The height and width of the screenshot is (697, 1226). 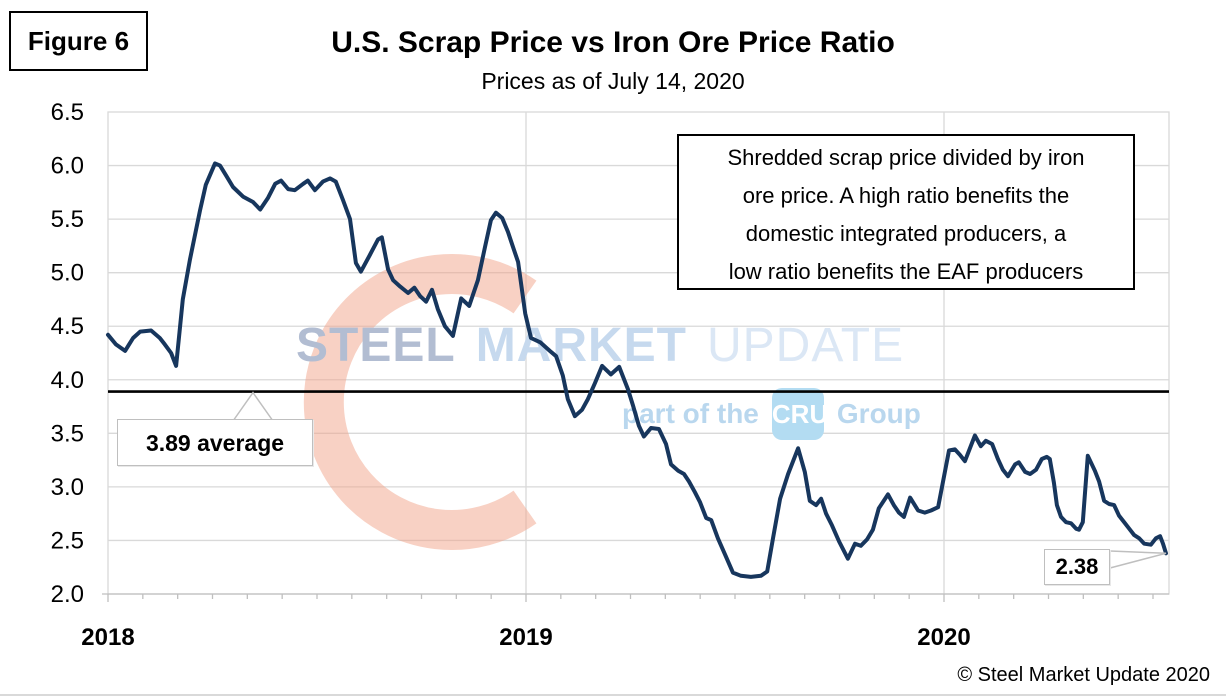 I want to click on copyright-text: © Steel Market Update 2020, so click(x=1083, y=675).